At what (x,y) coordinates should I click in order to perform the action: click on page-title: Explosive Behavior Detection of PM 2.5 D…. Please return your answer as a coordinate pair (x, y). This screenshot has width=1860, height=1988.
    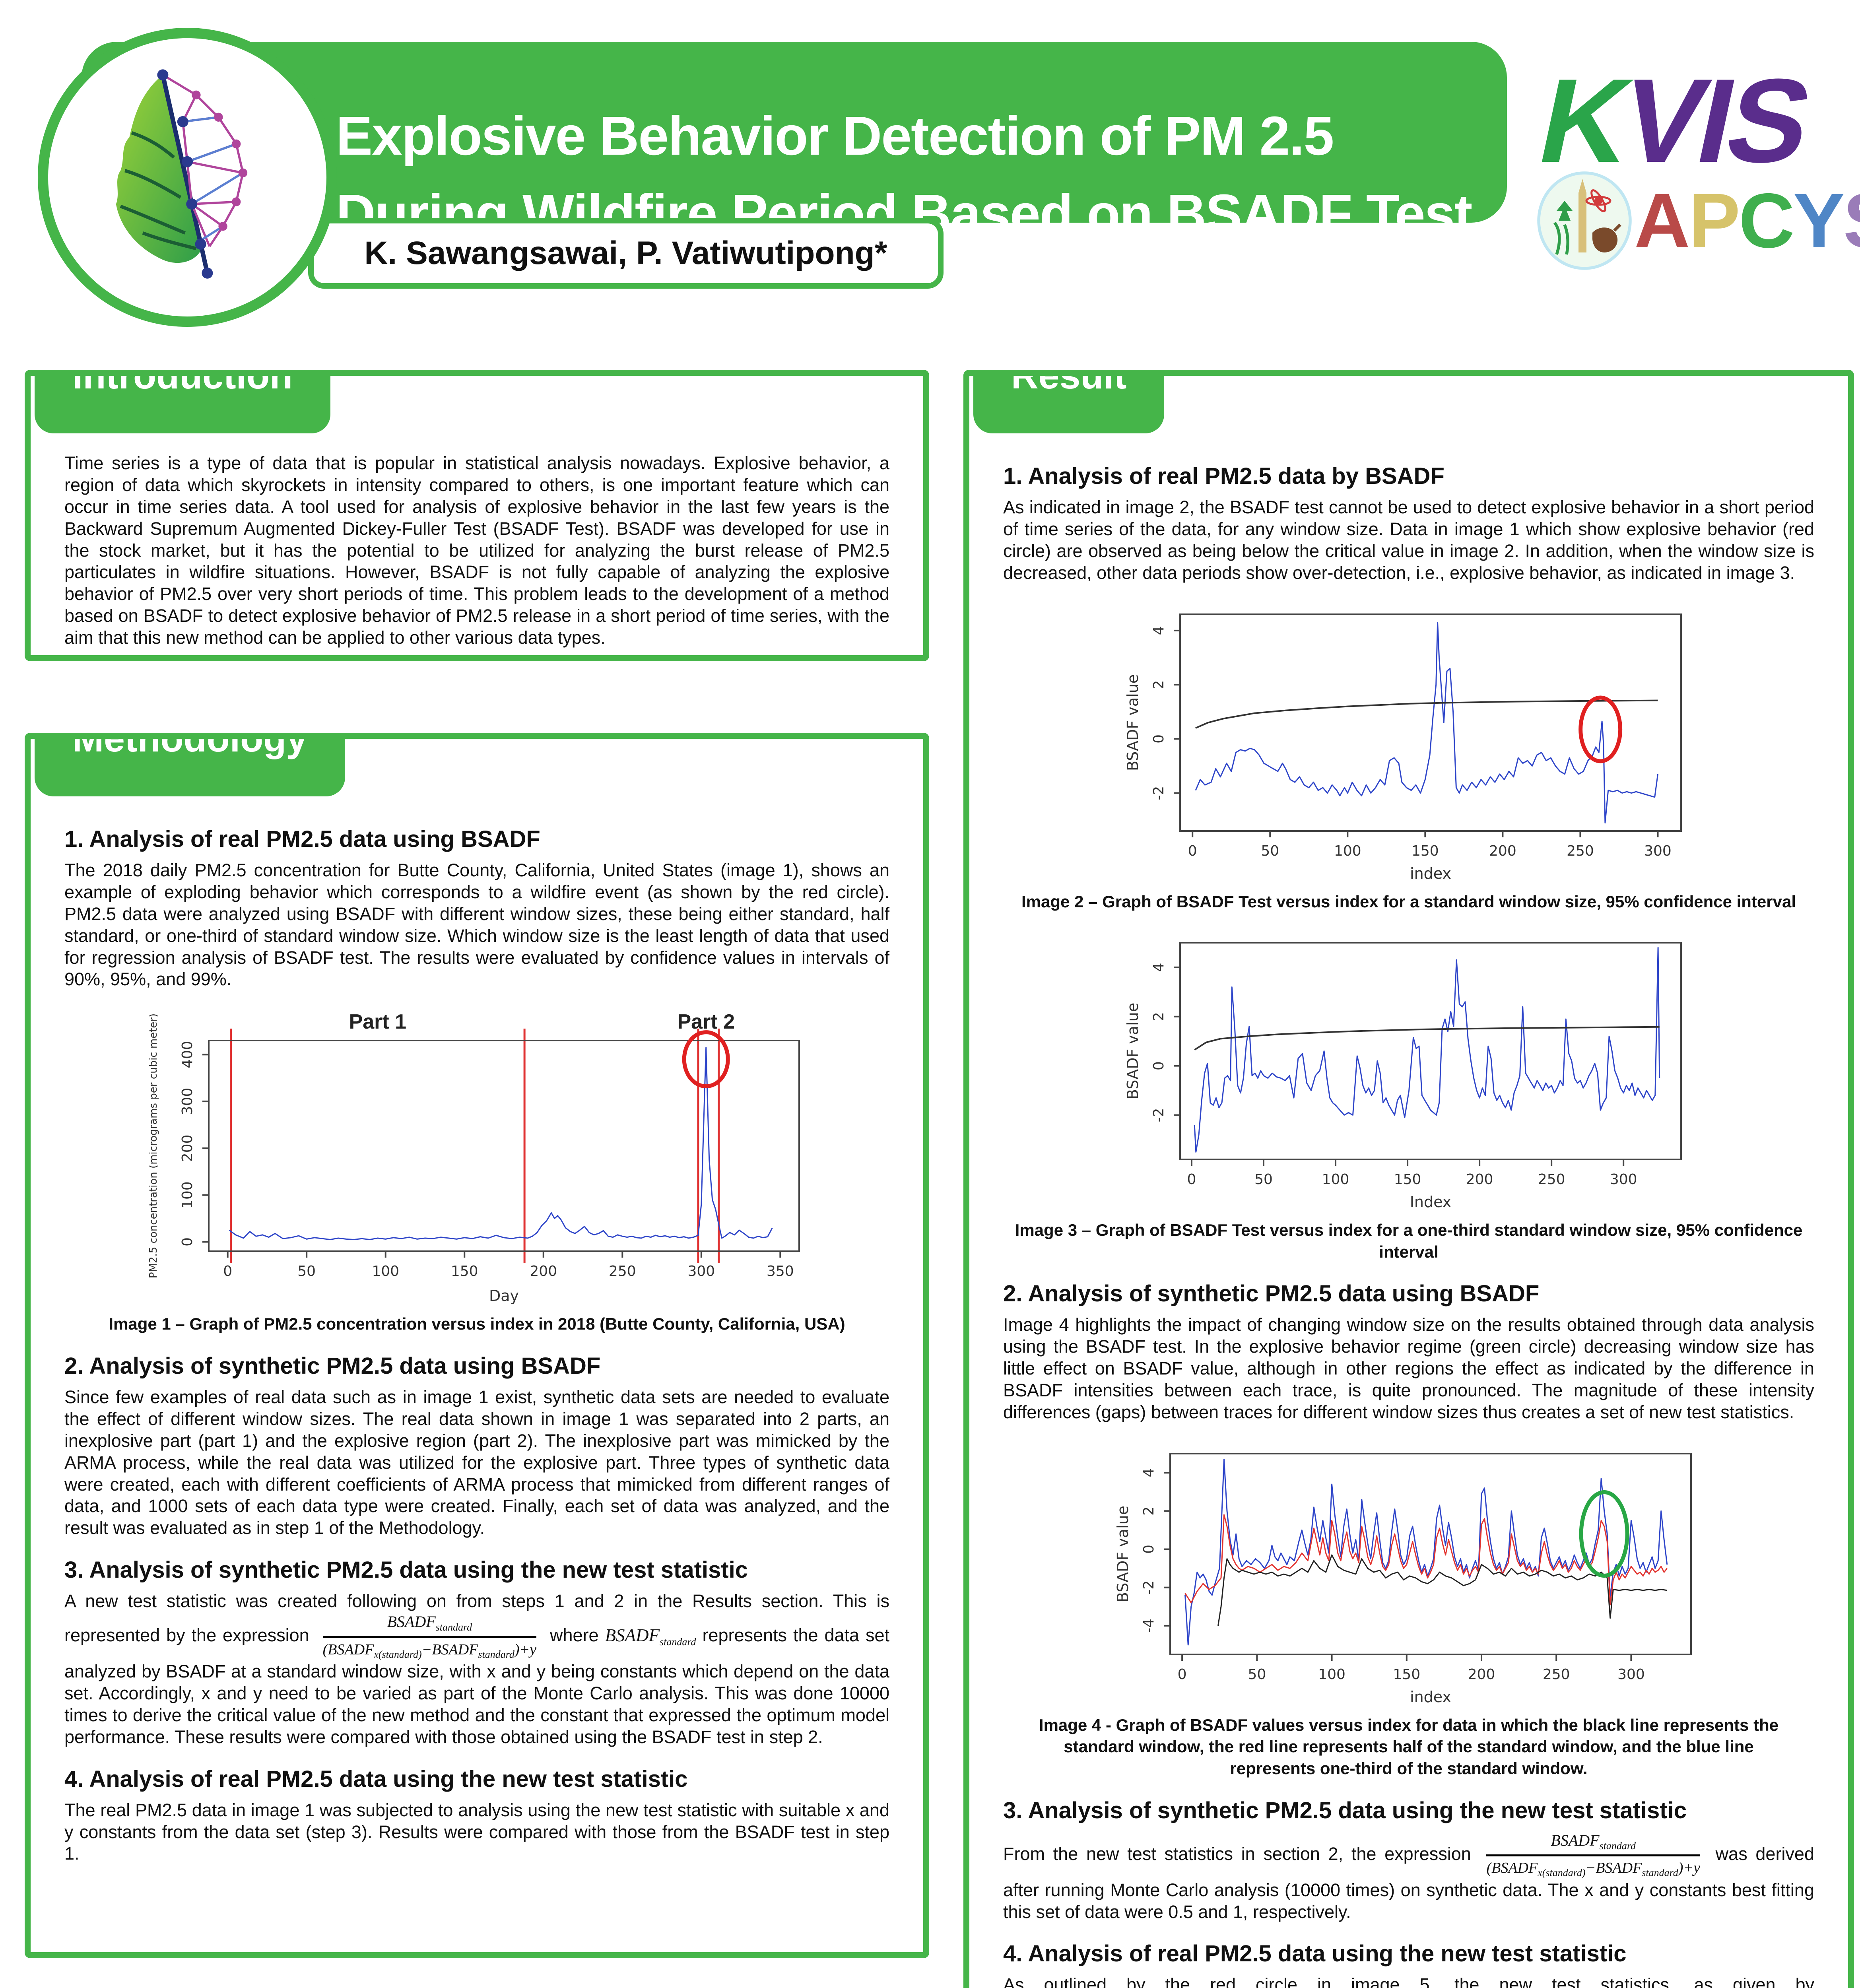
    Looking at the image, I should click on (953, 175).